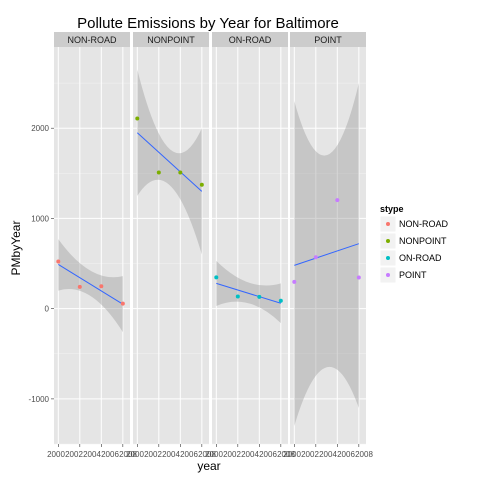  What do you see at coordinates (39, 399) in the screenshot?
I see `y-tick-label: -1000` at bounding box center [39, 399].